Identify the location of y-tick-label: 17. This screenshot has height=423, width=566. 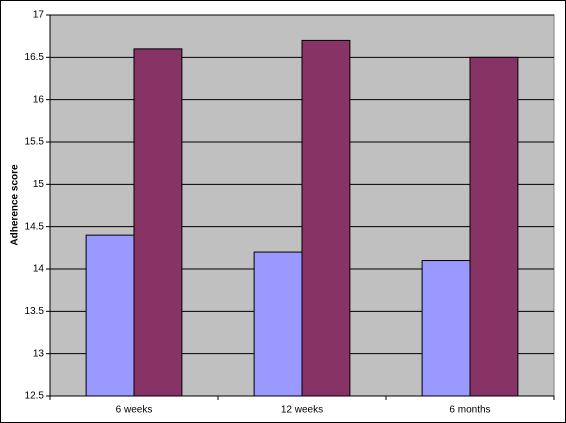
(39, 15).